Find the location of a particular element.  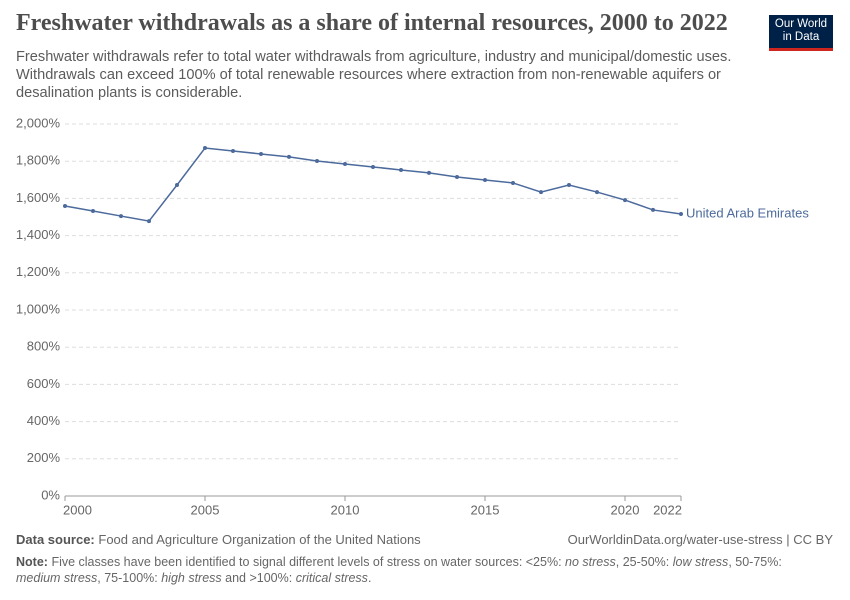

y-tick-label: 2,000% is located at coordinates (38, 122).